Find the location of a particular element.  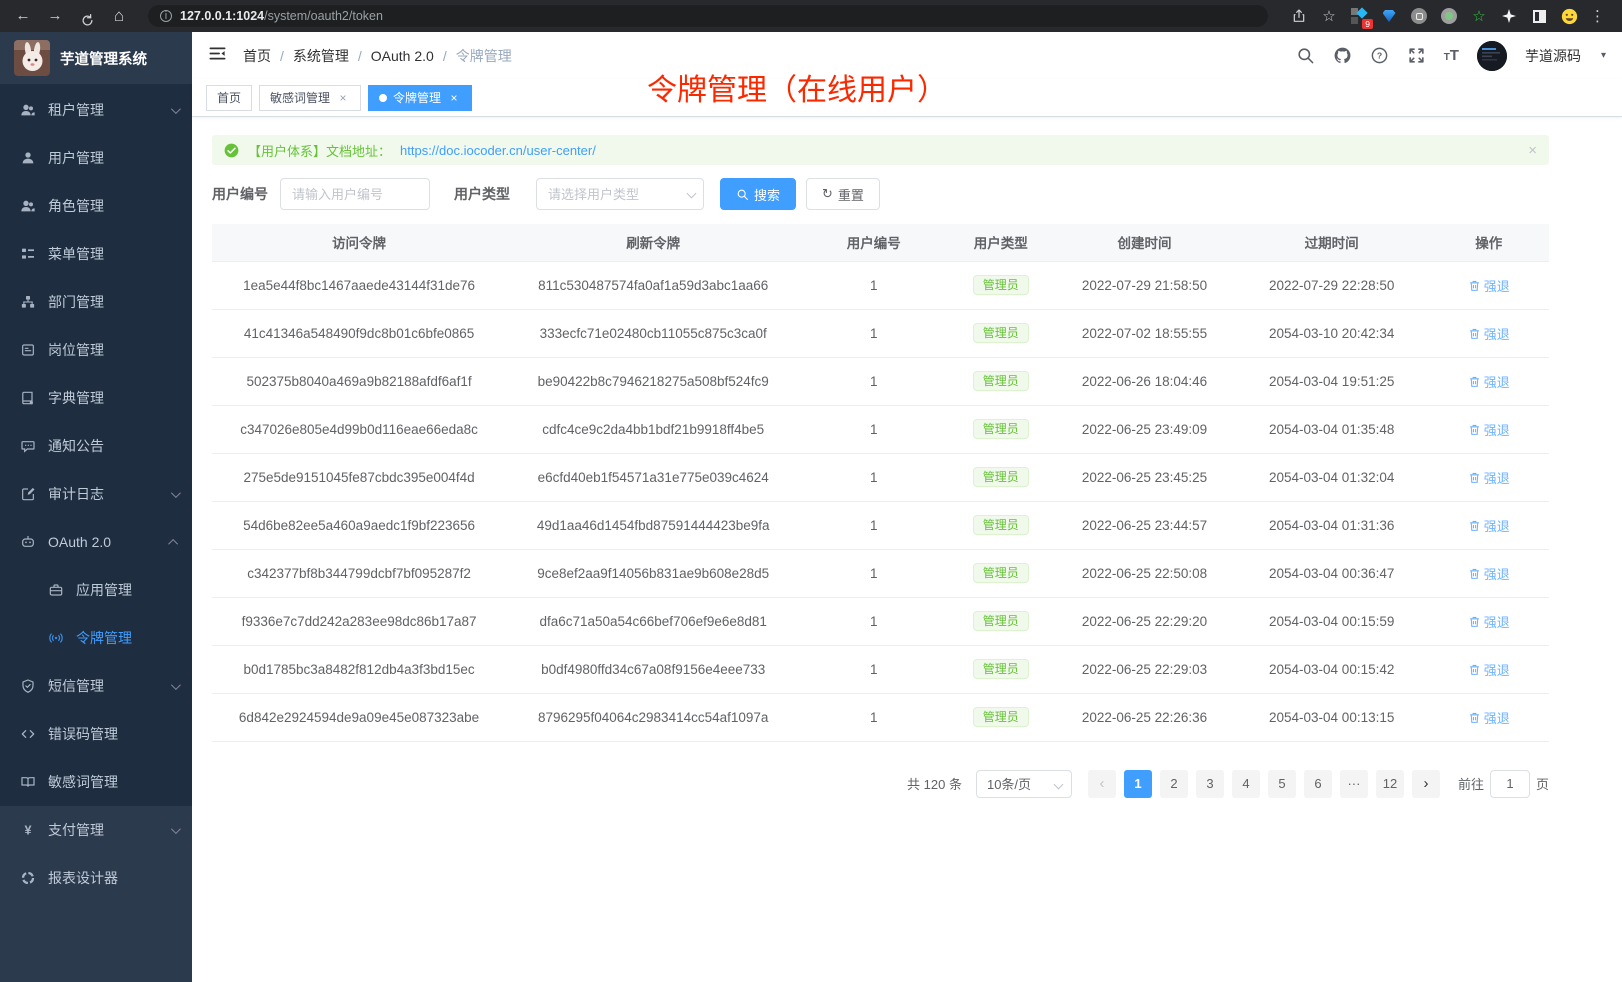

reset-button: ↻ 重置 is located at coordinates (843, 194).